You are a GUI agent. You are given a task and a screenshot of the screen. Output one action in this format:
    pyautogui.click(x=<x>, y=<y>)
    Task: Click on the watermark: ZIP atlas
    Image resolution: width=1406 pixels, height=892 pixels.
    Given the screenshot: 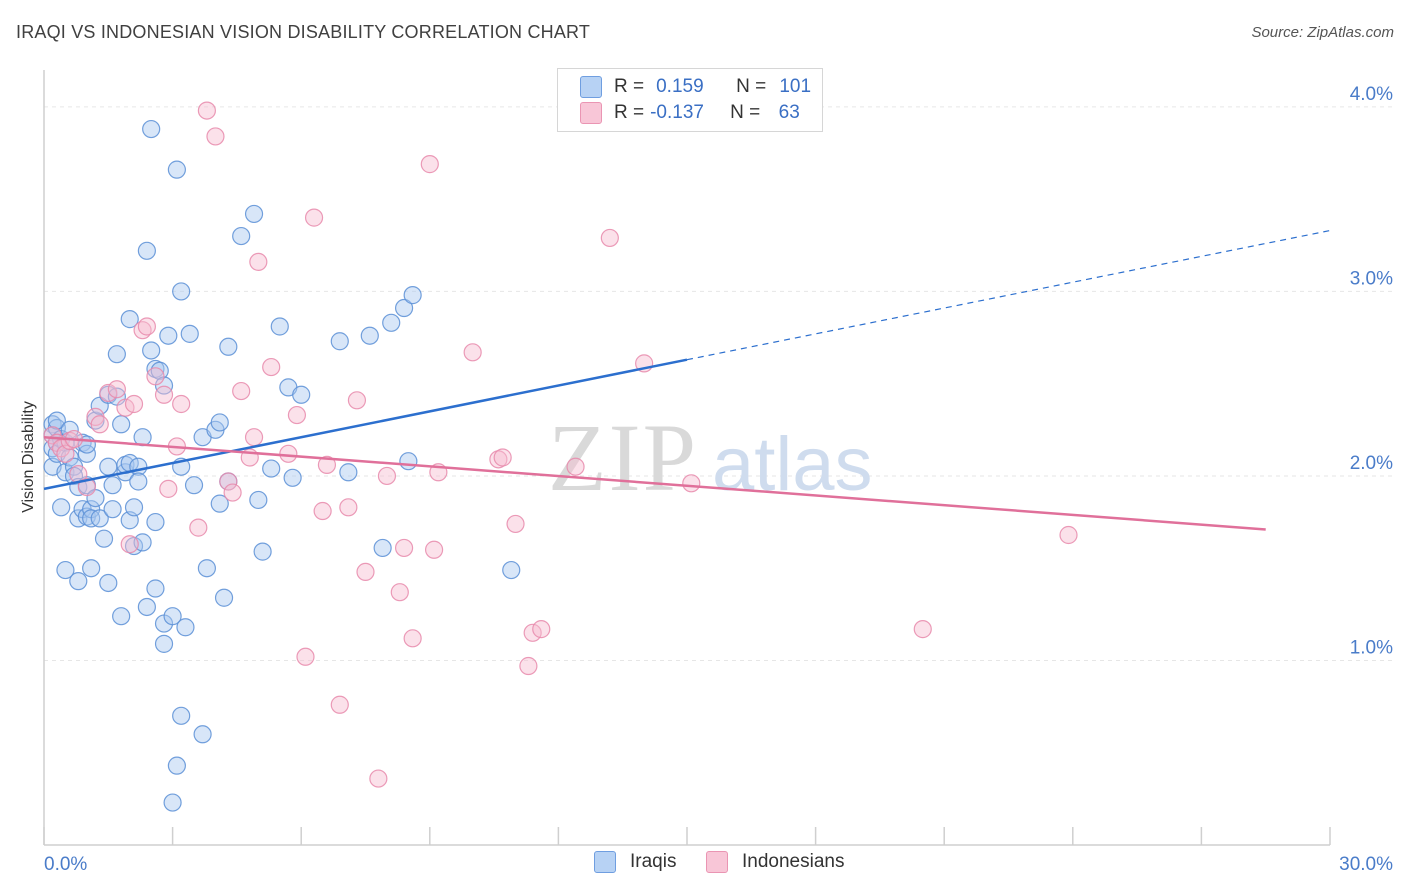 What is the action you would take?
    pyautogui.click(x=710, y=457)
    